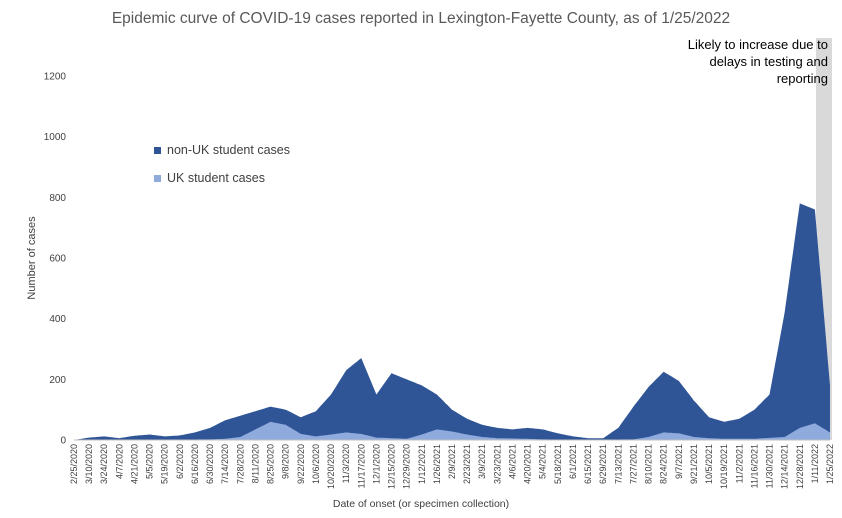 Image resolution: width=842 pixels, height=518 pixels. Describe the element at coordinates (603, 464) in the screenshot. I see `x-tick-label: 6/29/2021` at that location.